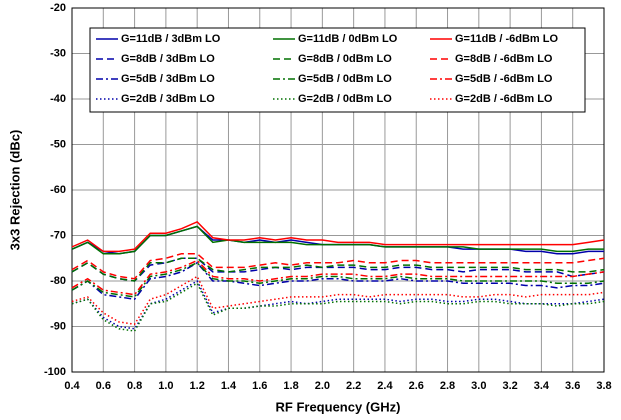  I want to click on legend-label: G=2dB / 3dBm LO, so click(168, 99).